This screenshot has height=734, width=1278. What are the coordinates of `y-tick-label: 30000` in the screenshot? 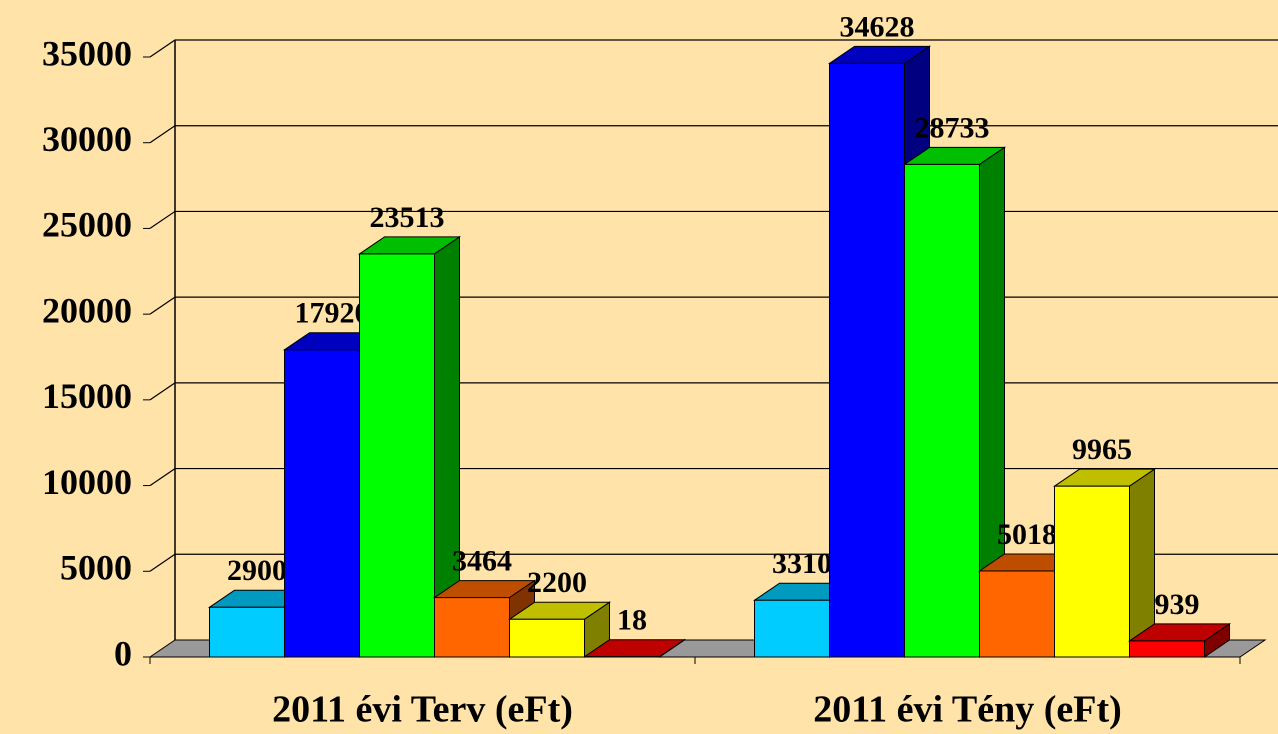 It's located at (87, 139).